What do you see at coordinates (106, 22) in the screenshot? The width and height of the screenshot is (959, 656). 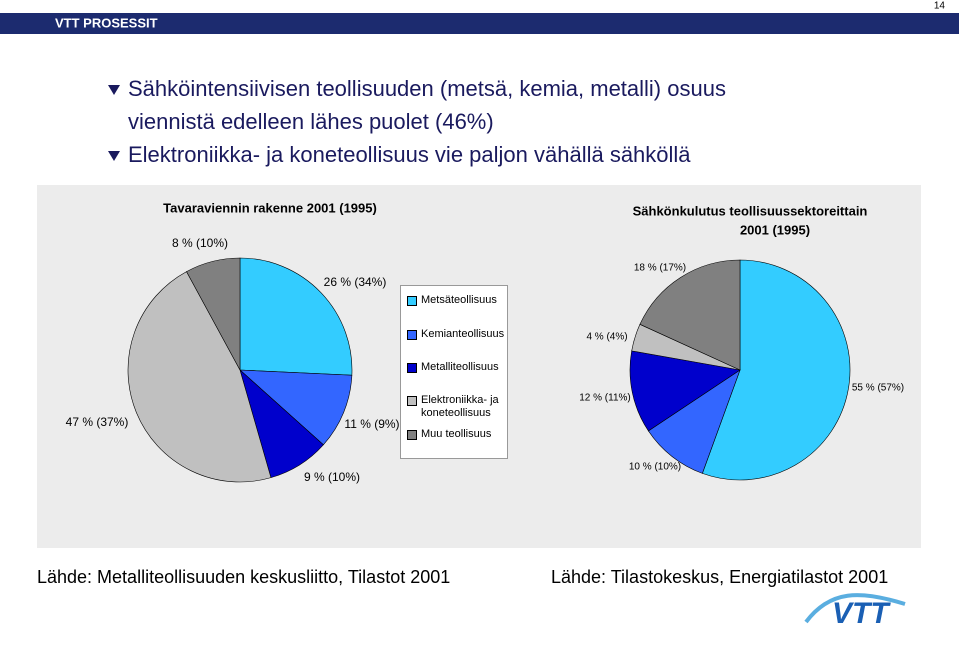 I see `header-title: VTT PROSESSIT` at bounding box center [106, 22].